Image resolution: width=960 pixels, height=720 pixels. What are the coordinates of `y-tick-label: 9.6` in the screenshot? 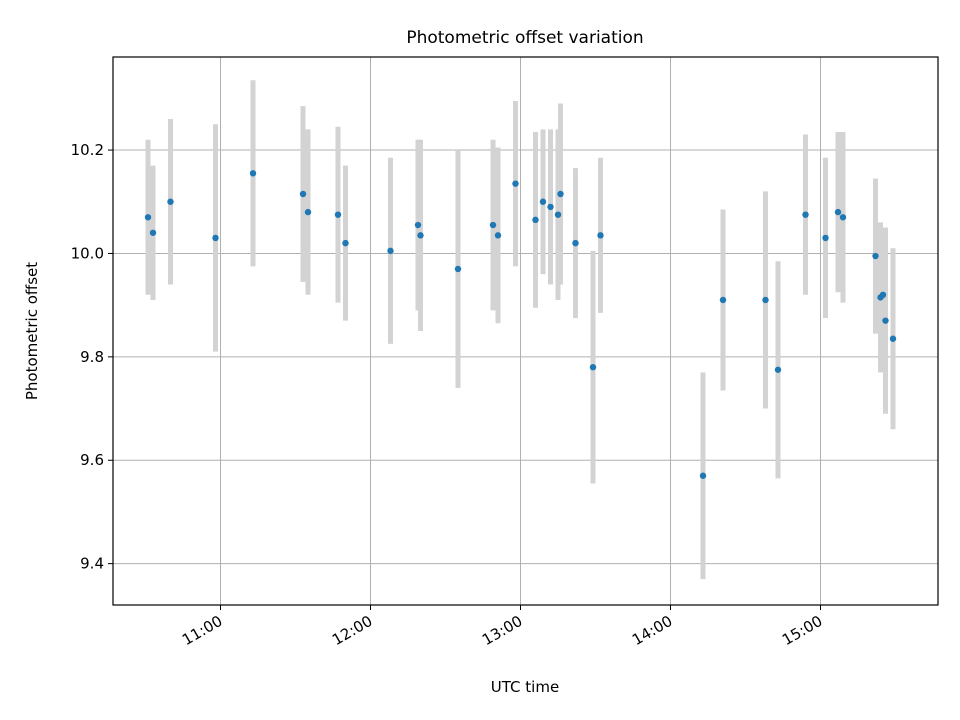 It's located at (92, 460).